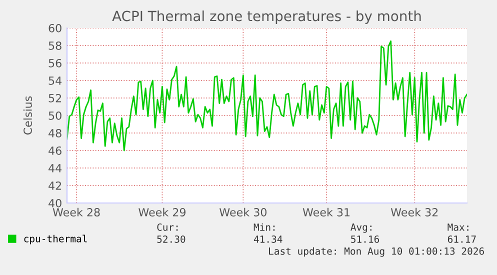 The image size is (497, 275). I want to click on y-tick-label: 42, so click(55, 185).